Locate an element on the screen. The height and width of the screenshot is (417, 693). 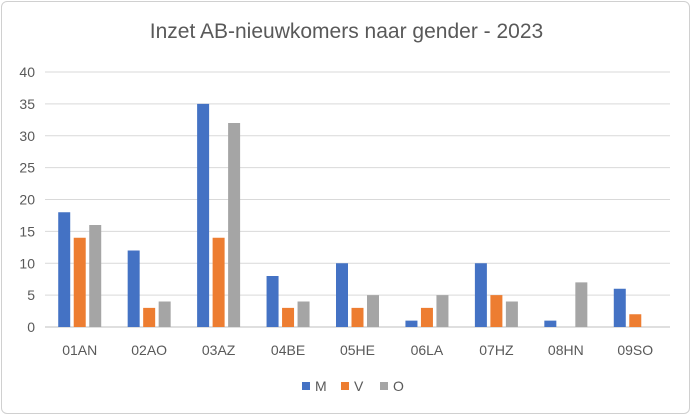
y-tick-label: 10 is located at coordinates (27, 263).